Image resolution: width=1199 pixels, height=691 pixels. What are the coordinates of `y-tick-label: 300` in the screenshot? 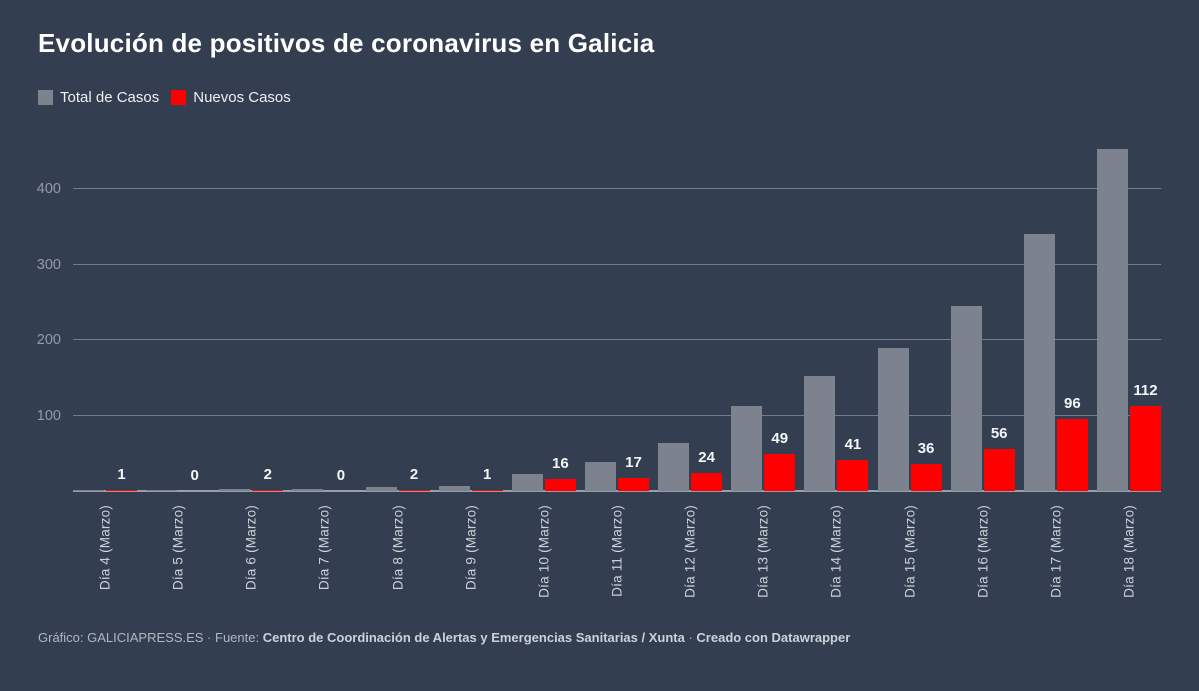 It's located at (48, 264).